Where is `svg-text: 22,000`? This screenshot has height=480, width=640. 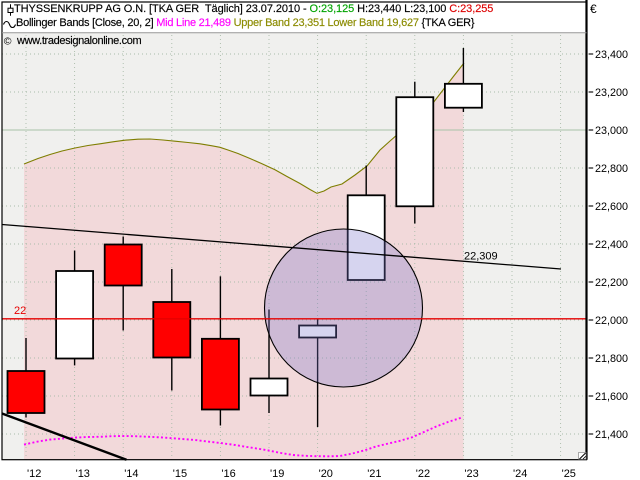 svg-text: 22,000 is located at coordinates (611, 321).